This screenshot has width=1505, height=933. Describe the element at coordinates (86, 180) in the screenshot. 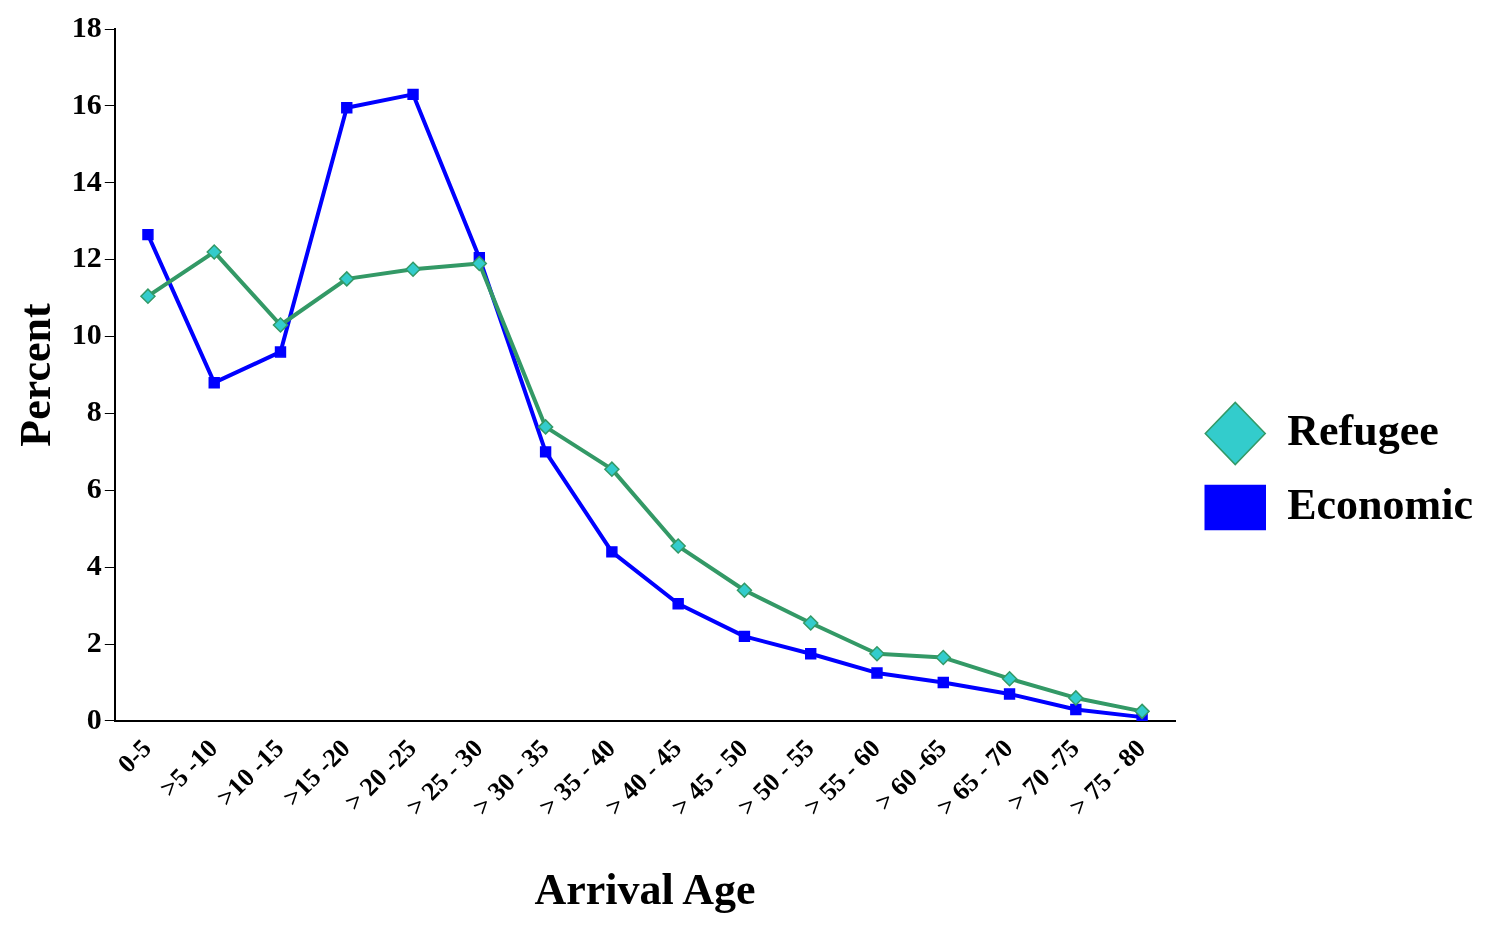

I see `y-tick-label: 14` at that location.